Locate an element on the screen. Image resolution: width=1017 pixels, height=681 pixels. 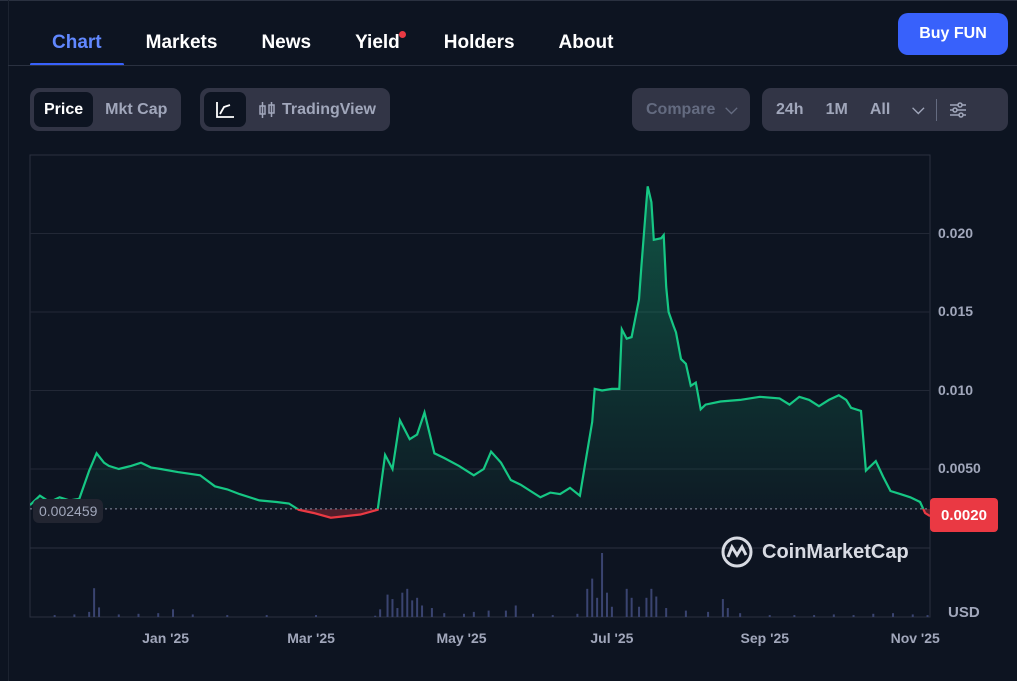
notification-dot is located at coordinates (402, 34).